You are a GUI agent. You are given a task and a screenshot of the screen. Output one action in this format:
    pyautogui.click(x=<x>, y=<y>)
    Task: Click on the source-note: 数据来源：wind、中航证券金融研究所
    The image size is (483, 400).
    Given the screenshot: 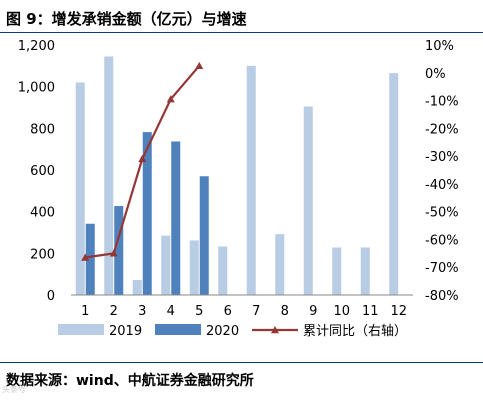 What is the action you would take?
    pyautogui.click(x=130, y=381)
    